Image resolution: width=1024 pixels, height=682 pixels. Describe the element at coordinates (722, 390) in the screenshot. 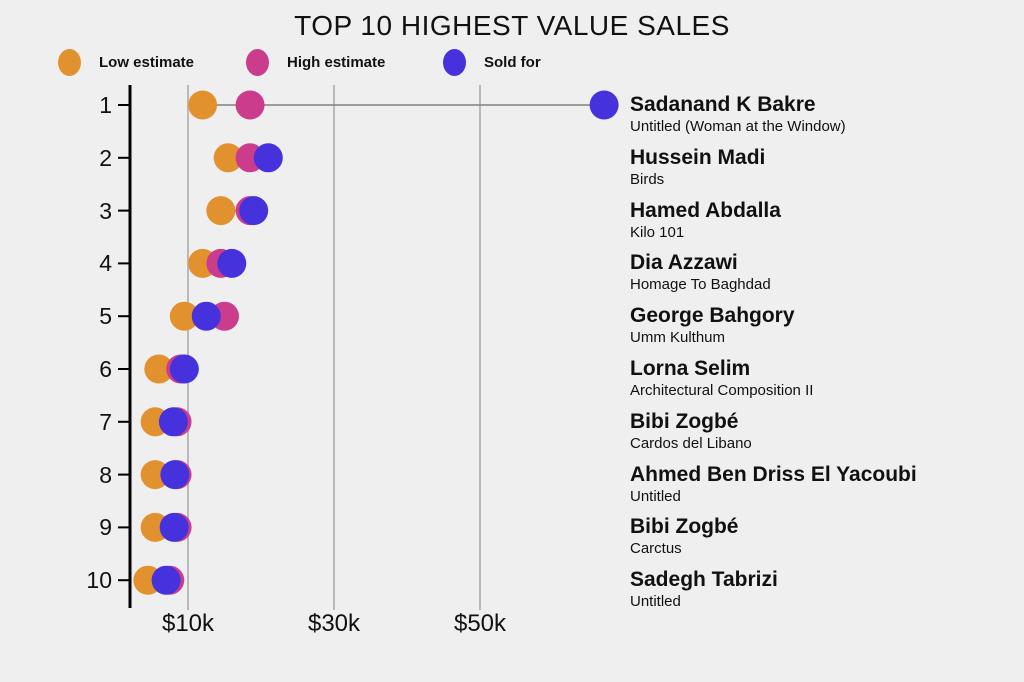

I see `artwork-title: Architectural Composition II` at that location.